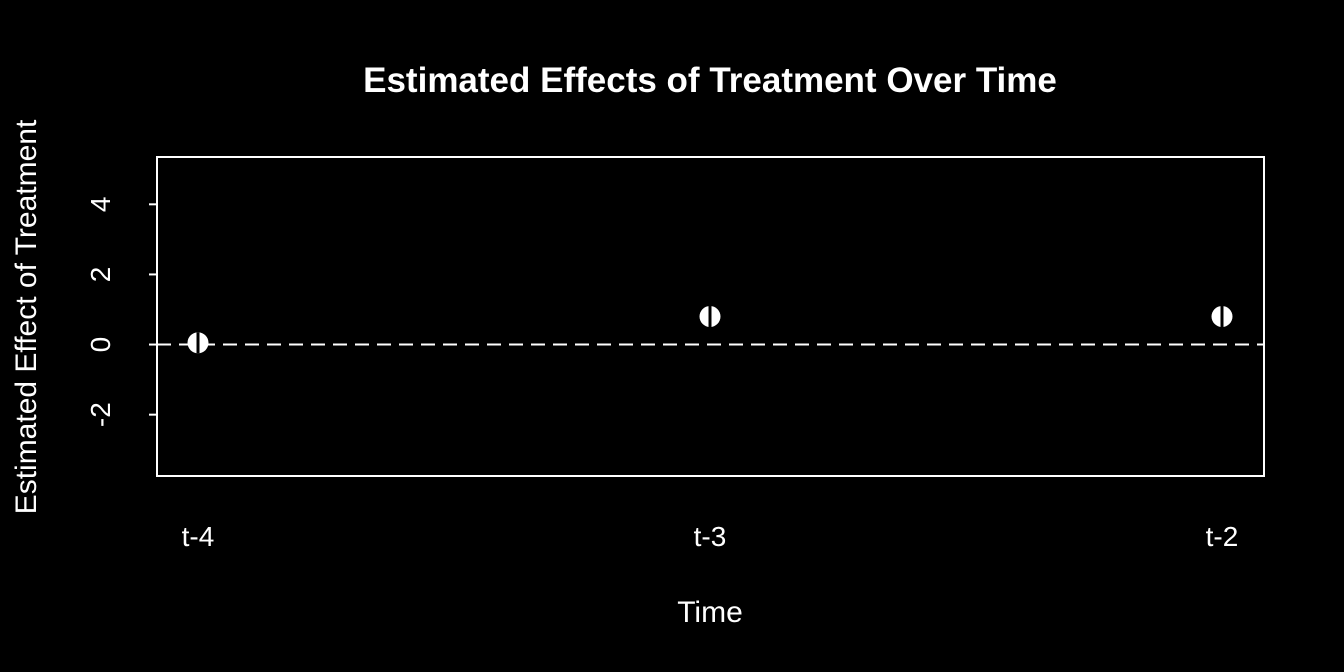  What do you see at coordinates (710, 612) in the screenshot?
I see `x-axis-label: Time` at bounding box center [710, 612].